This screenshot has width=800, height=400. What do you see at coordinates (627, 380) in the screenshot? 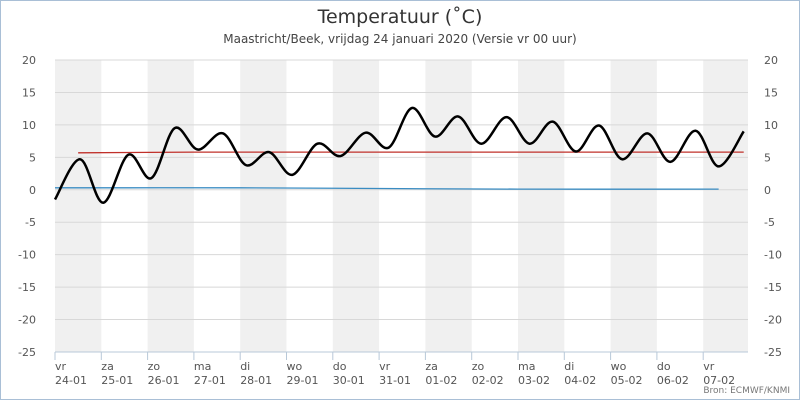
I see `x-tick-date: 05-02` at bounding box center [627, 380].